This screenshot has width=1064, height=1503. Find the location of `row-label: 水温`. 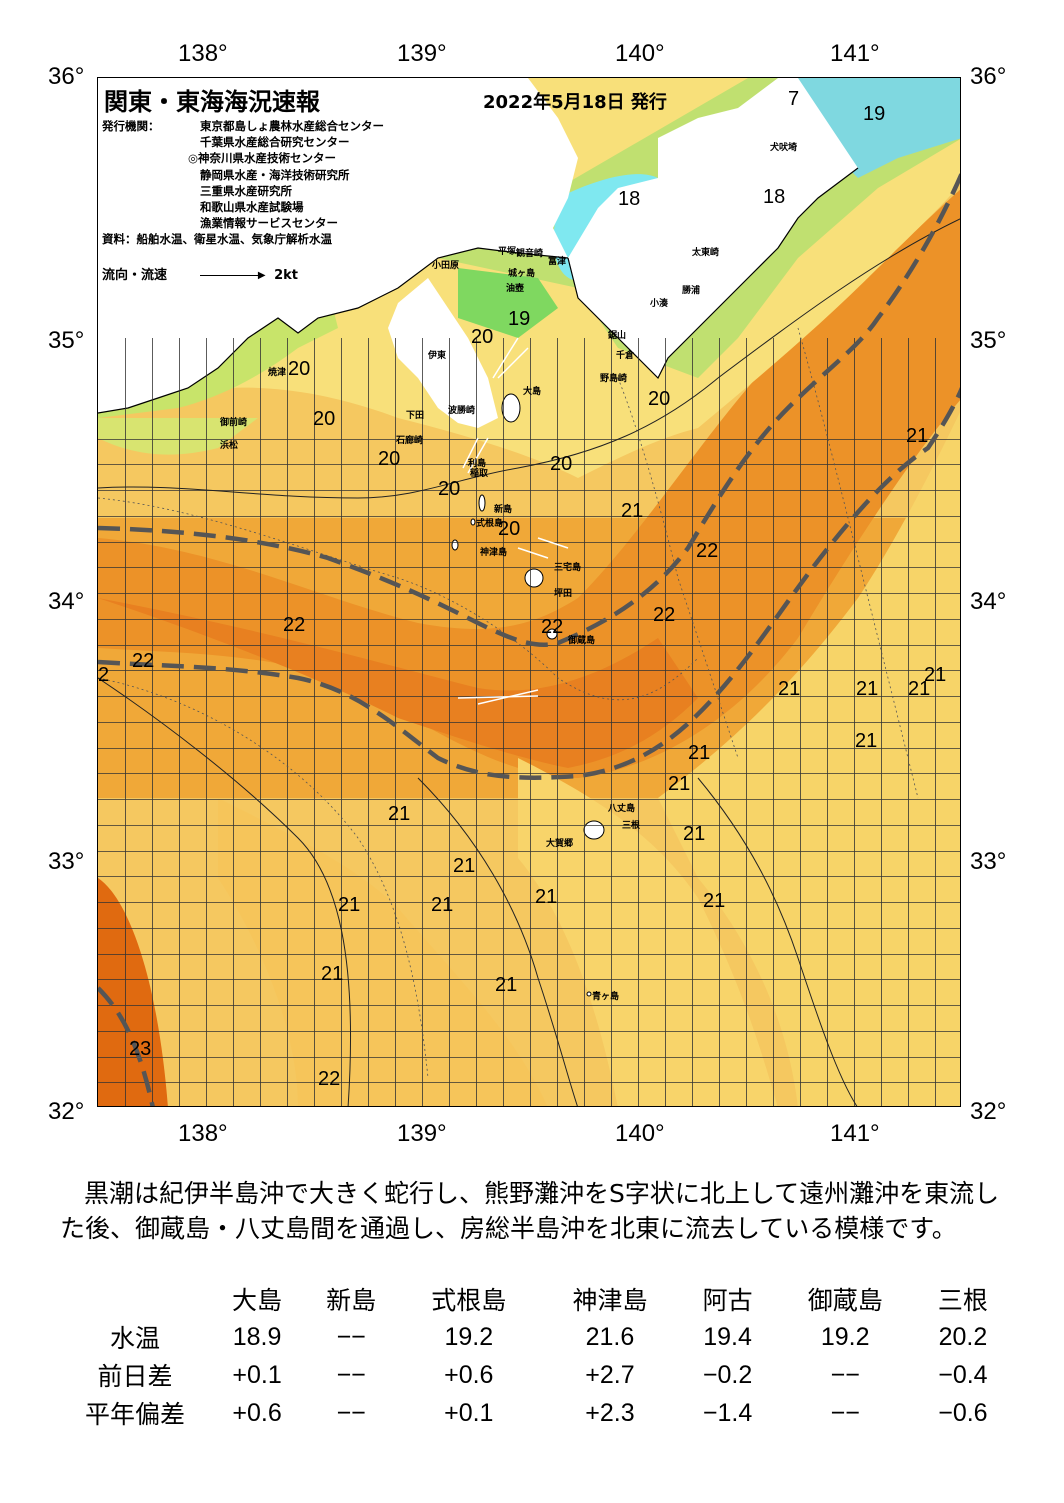

row-label: 水温 is located at coordinates (134, 1339).